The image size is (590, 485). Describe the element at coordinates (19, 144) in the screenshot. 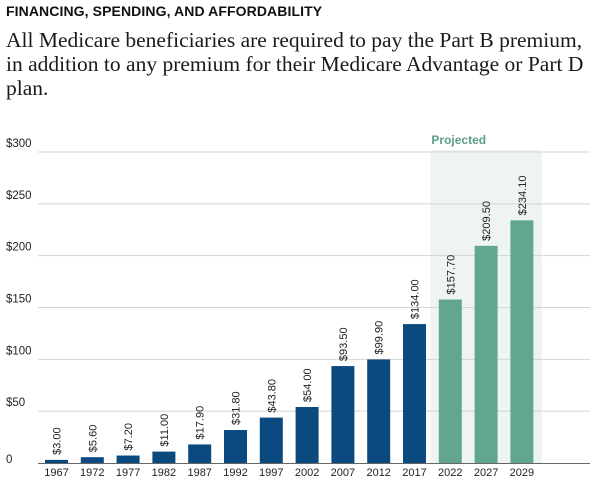

I see `y-tick-label: $300` at that location.